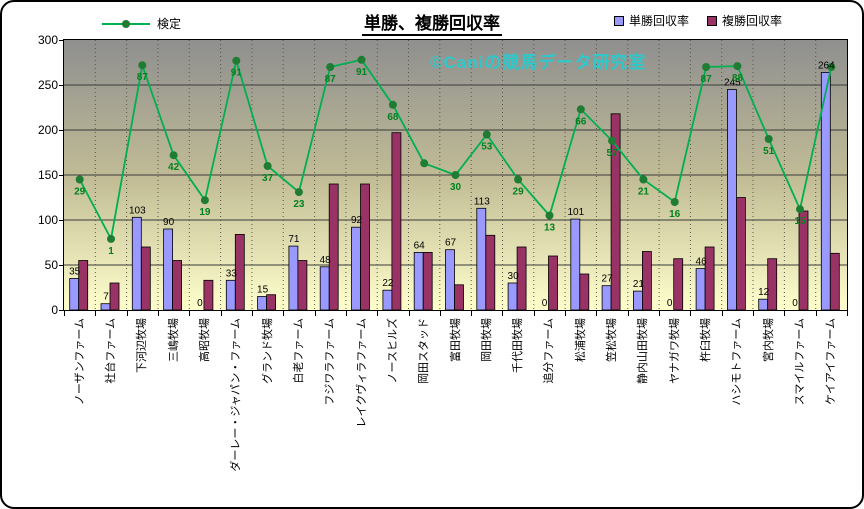 This screenshot has width=864, height=509. What do you see at coordinates (75, 272) in the screenshot?
I see `bar-value-label: 35` at bounding box center [75, 272].